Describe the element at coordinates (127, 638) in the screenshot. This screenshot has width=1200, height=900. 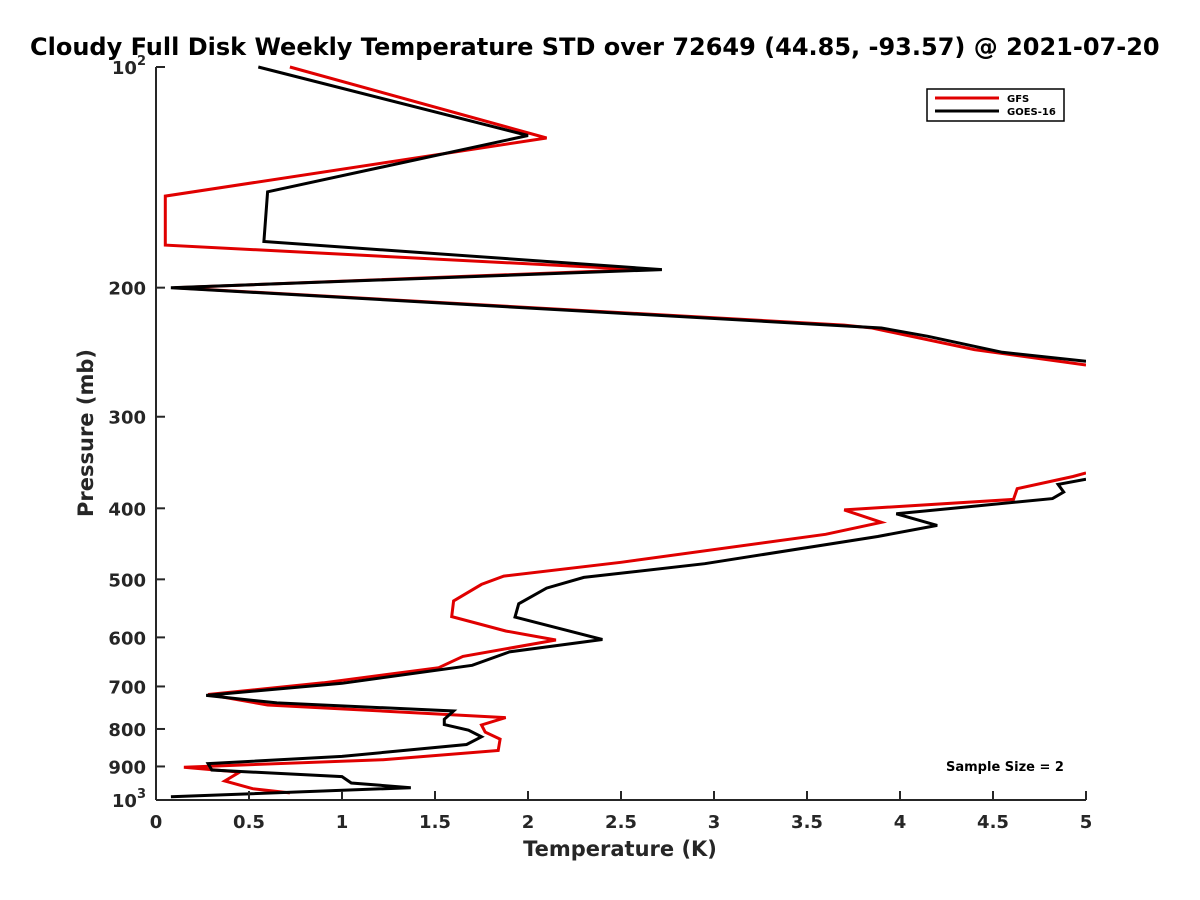
I see `y-tick-label: 600` at that location.